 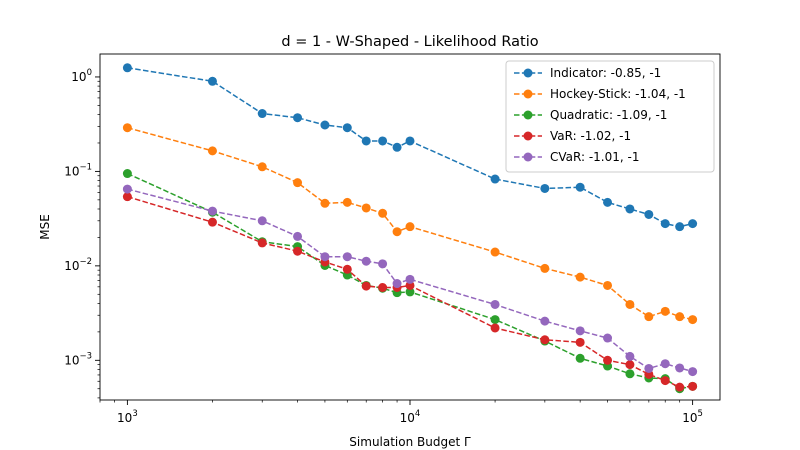 What do you see at coordinates (618, 94) in the screenshot?
I see `legend-label: Hockey-Stick: -1.04, -1` at bounding box center [618, 94].